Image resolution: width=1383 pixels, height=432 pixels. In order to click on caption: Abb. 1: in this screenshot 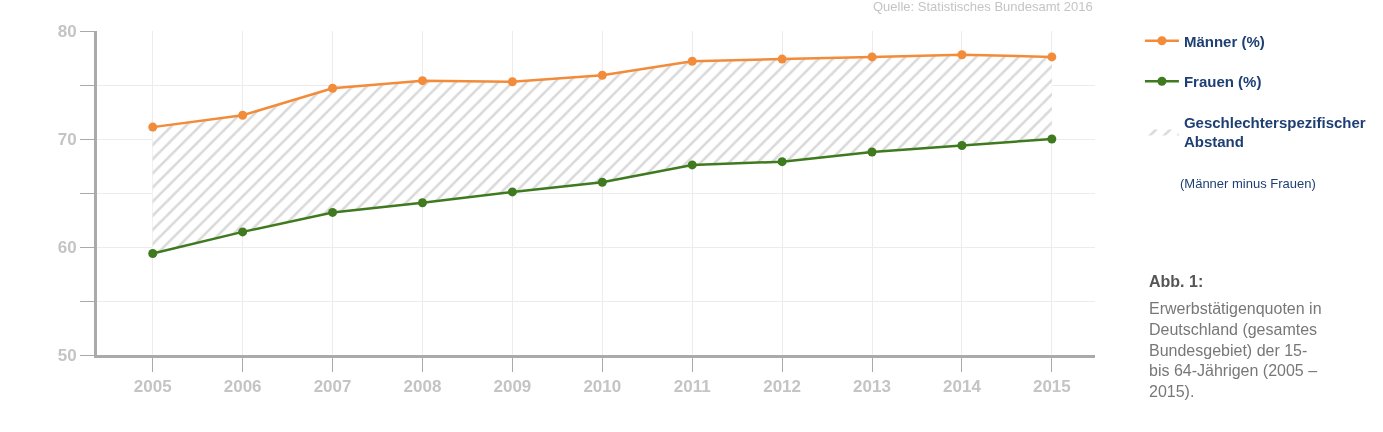, I will do `click(1176, 281)`.